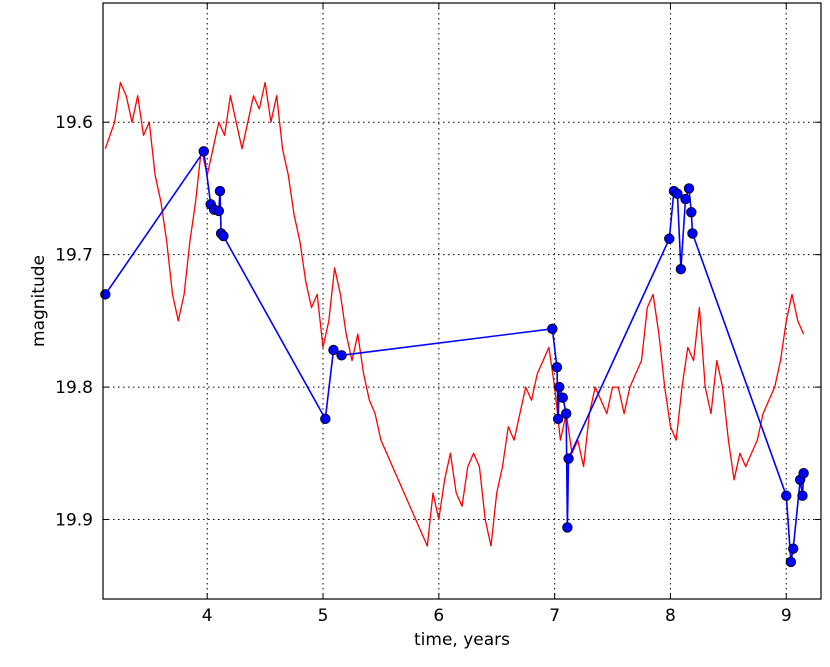 This screenshot has height=667, width=830. Describe the element at coordinates (74, 123) in the screenshot. I see `y-tick-label: 19.6` at that location.